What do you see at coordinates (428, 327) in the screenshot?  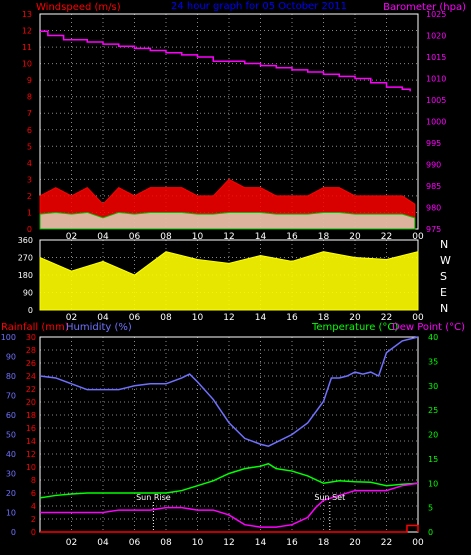 I see `dewpoint-axis-title: Dew Point (°C)` at bounding box center [428, 327].